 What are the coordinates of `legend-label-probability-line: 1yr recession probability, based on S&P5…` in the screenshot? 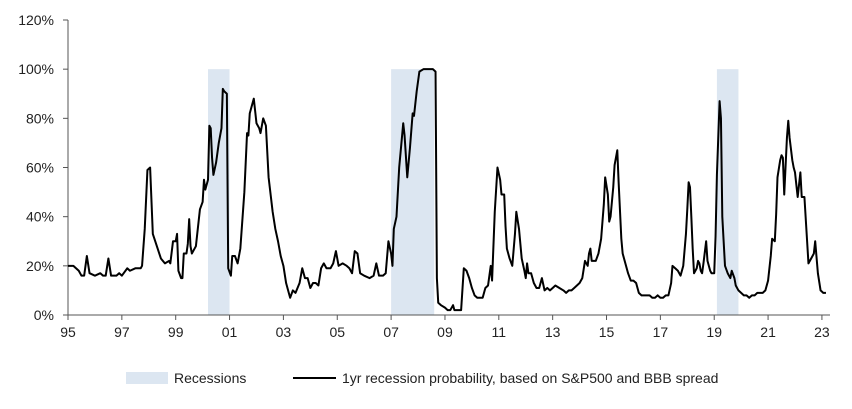 It's located at (530, 378).